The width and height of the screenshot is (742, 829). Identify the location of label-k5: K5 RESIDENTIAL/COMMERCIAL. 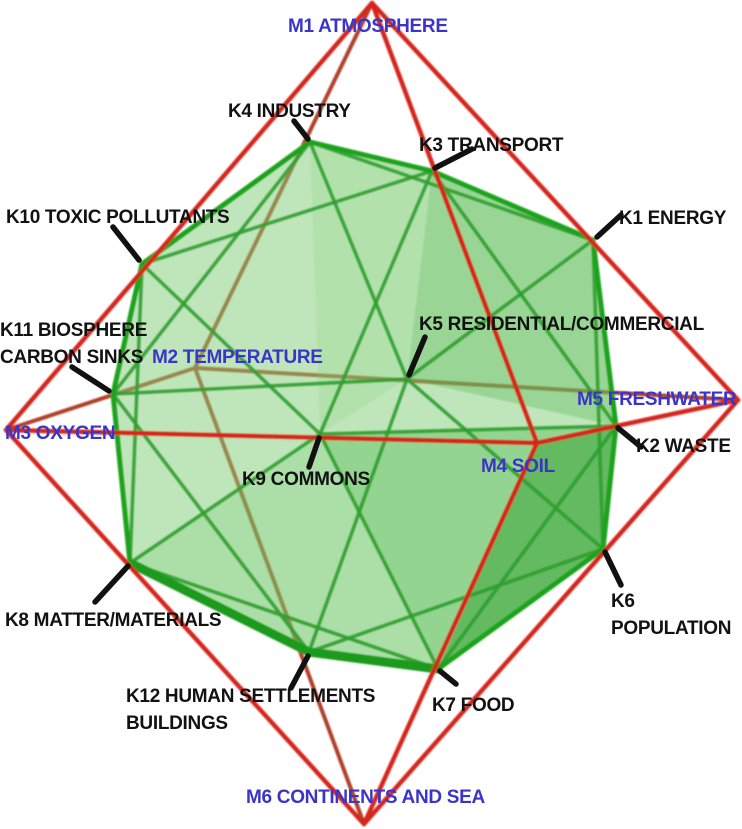
(561, 324).